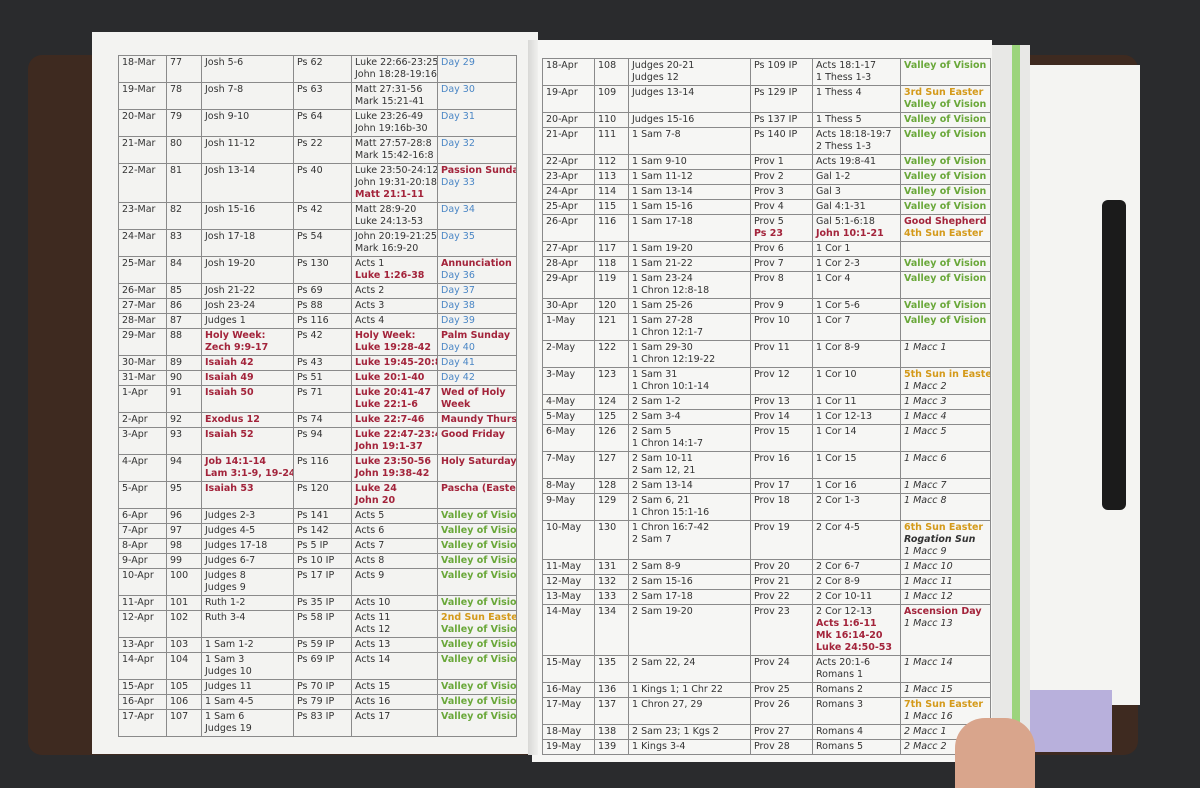  What do you see at coordinates (184, 363) in the screenshot?
I see `table-cell: 89` at bounding box center [184, 363].